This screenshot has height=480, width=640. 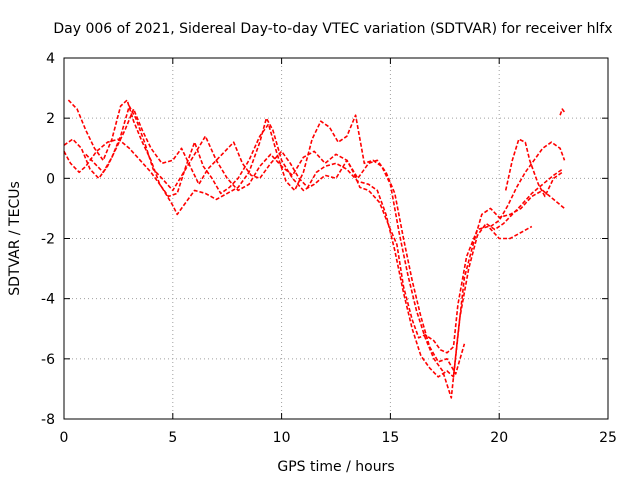 What do you see at coordinates (172, 438) in the screenshot?
I see `x-tick-label: 5` at bounding box center [172, 438].